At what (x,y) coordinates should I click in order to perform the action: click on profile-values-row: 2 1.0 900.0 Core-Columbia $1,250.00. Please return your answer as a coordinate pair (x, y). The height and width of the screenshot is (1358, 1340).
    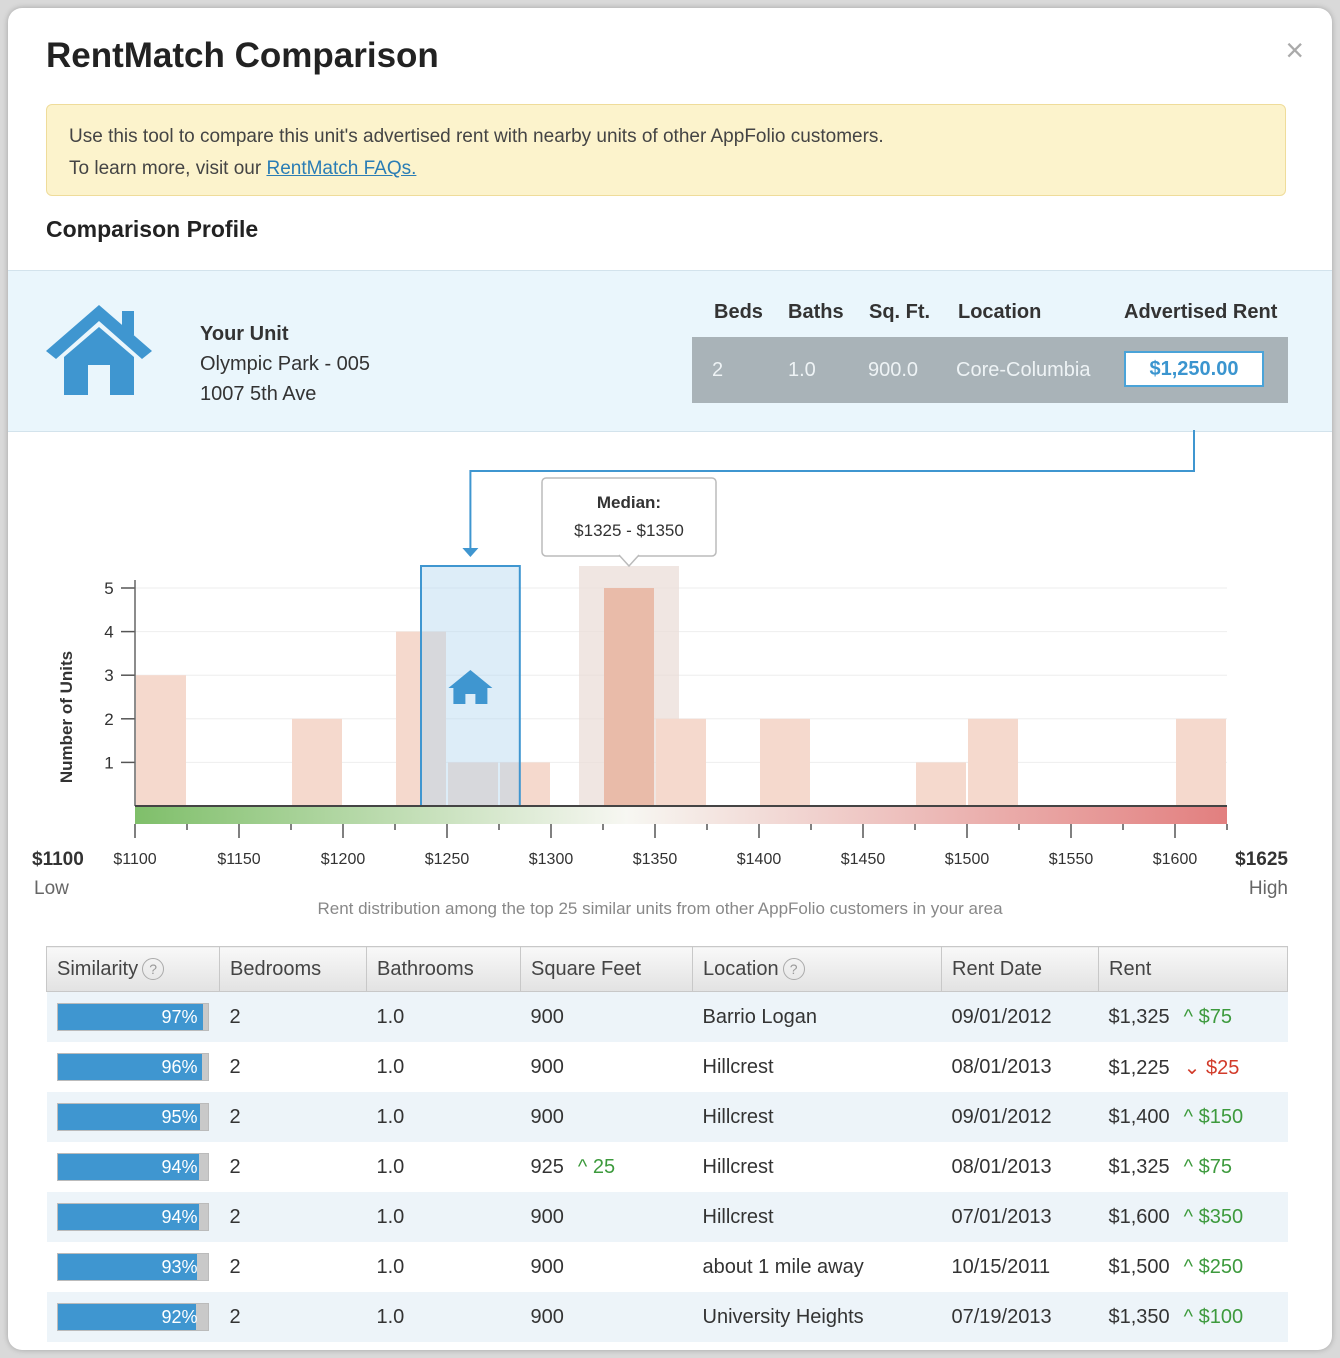
    Looking at the image, I should click on (990, 370).